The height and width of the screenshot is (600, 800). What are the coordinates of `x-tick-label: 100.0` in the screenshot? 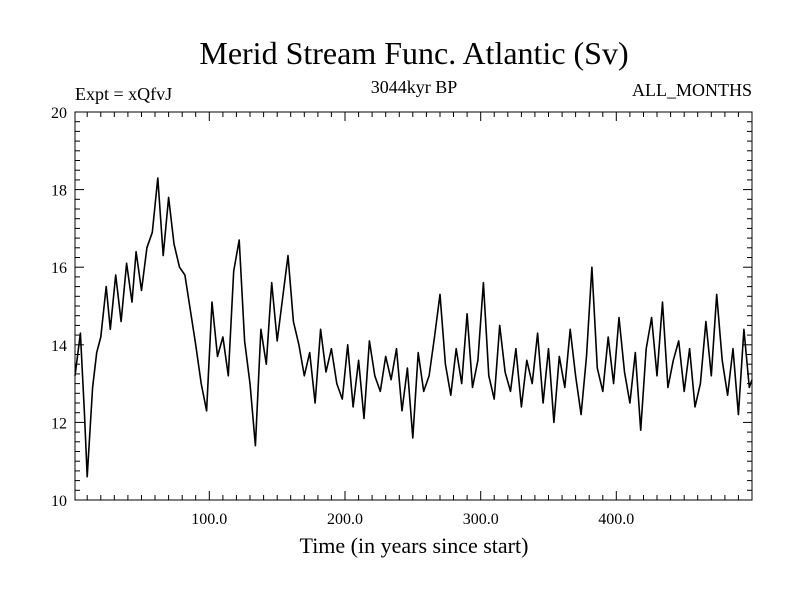 It's located at (209, 519).